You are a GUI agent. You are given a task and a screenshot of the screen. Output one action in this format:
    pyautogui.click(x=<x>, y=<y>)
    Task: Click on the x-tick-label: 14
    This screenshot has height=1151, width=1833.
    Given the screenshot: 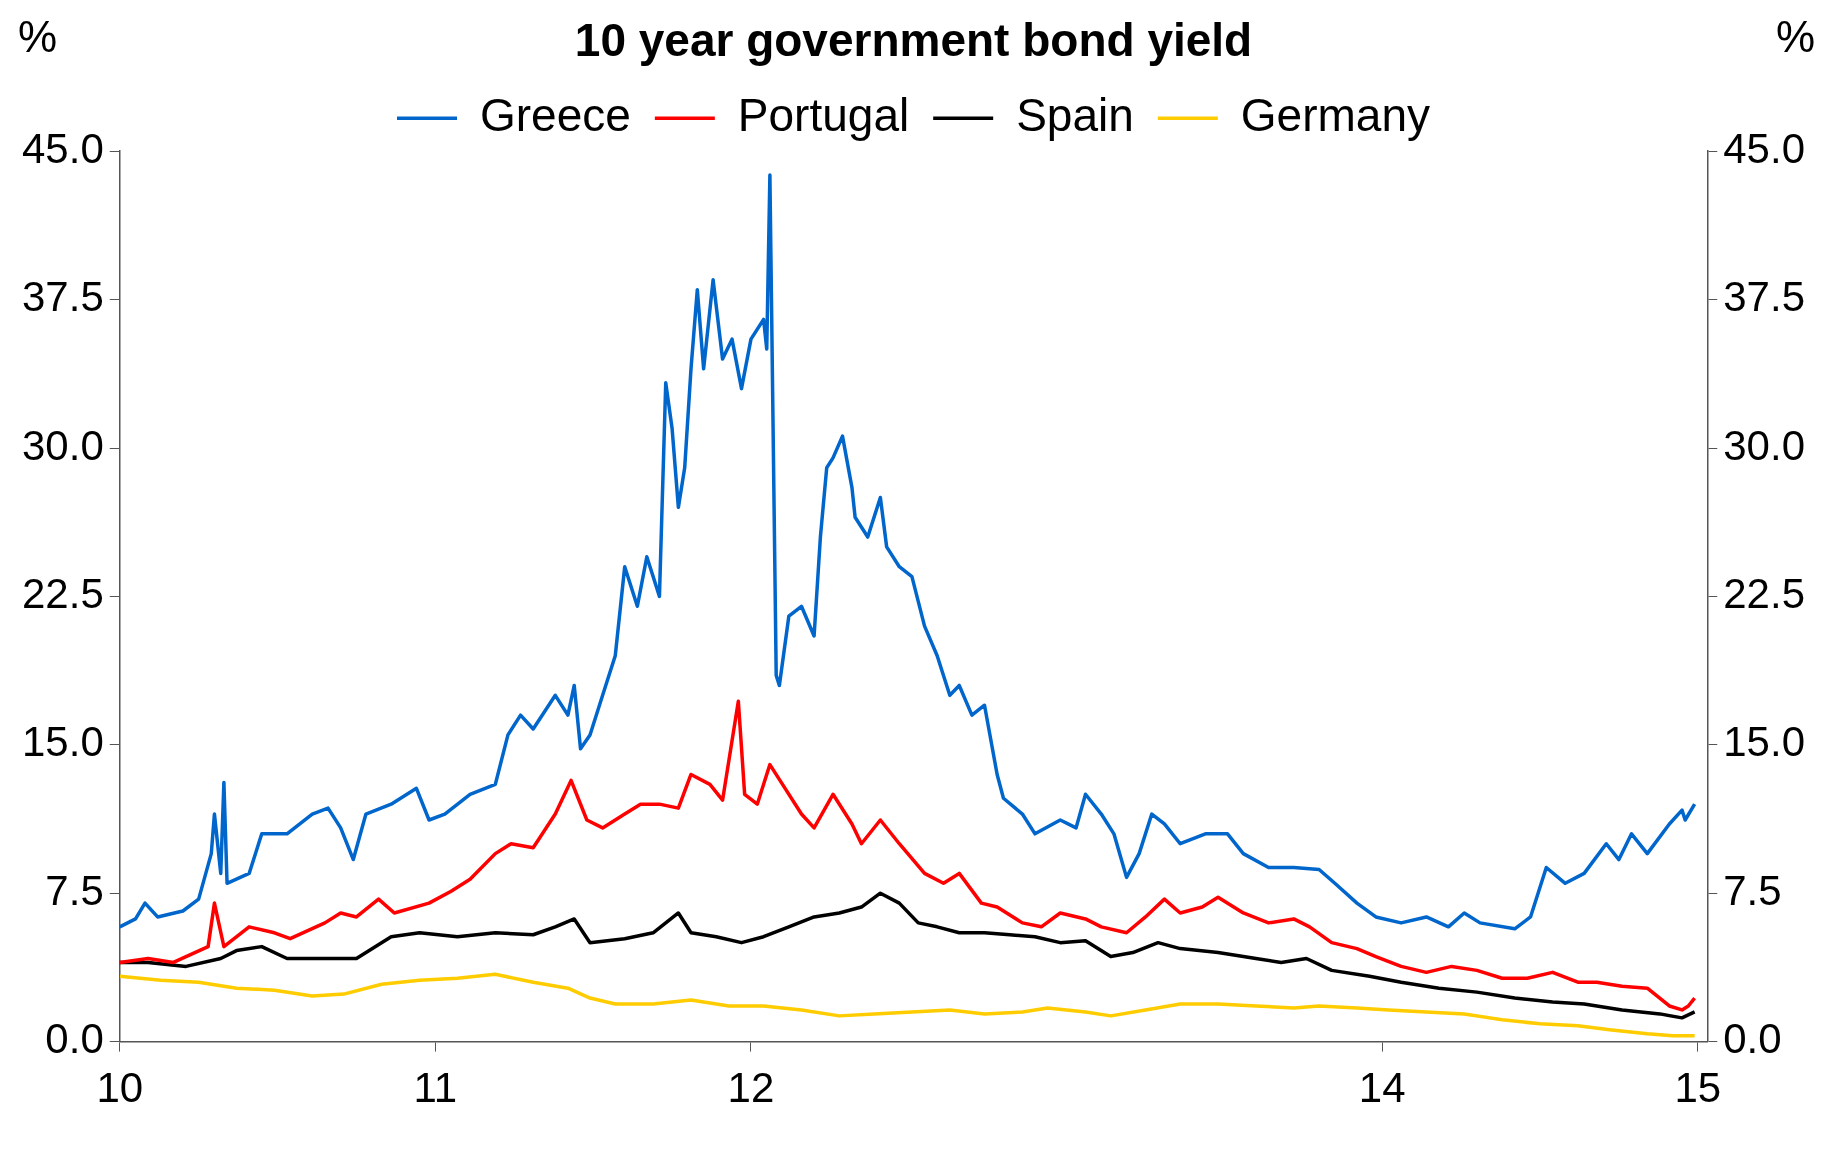 What is the action you would take?
    pyautogui.click(x=1382, y=1088)
    